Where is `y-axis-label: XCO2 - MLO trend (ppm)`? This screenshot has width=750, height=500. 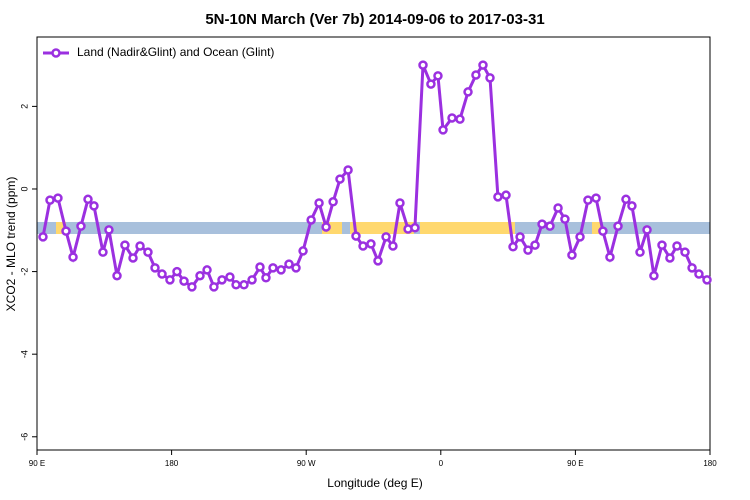 y-axis-label: XCO2 - MLO trend (ppm) is located at coordinates (11, 244).